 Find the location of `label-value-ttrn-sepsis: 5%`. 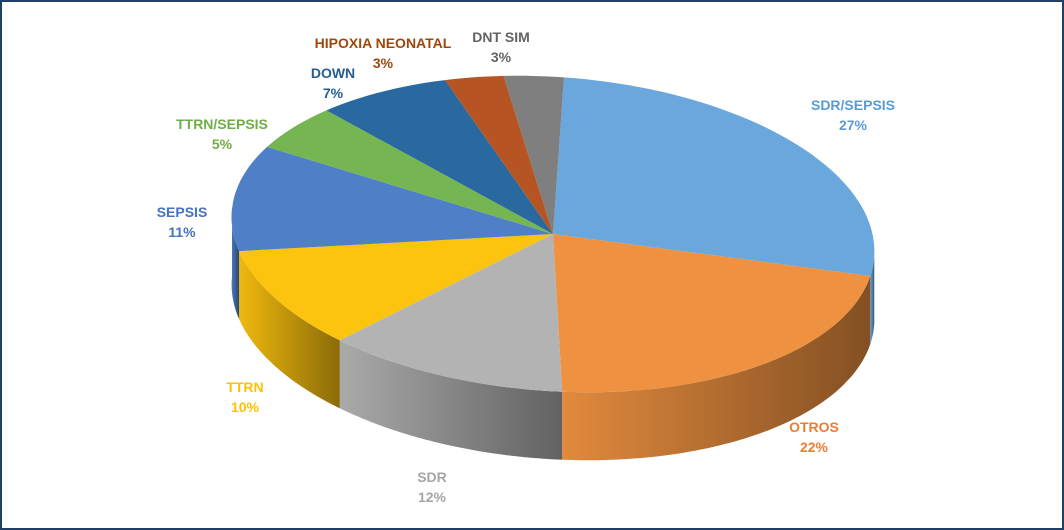

label-value-ttrn-sepsis: 5% is located at coordinates (222, 144).